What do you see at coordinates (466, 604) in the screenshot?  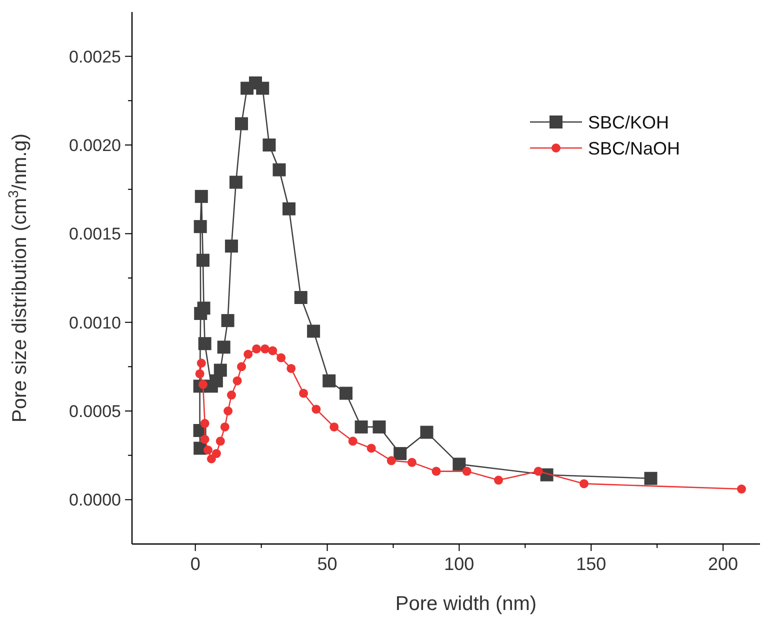 I see `x-axis-title: Pore width (nm)` at bounding box center [466, 604].